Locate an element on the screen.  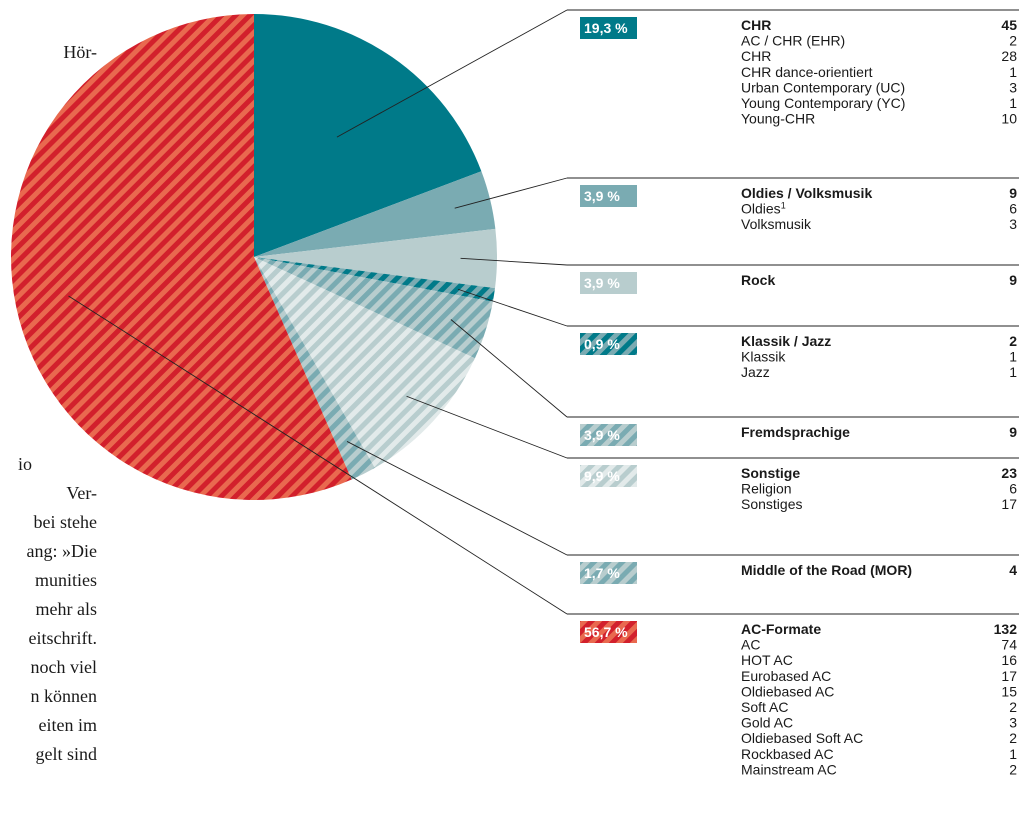
item-name: Rockbased AC is located at coordinates (787, 754).